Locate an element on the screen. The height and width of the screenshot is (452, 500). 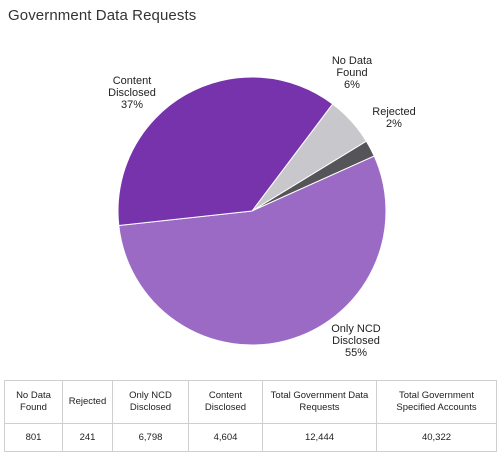
slice-label-2: Only NCD Disclosed 55% is located at coordinates (356, 341).